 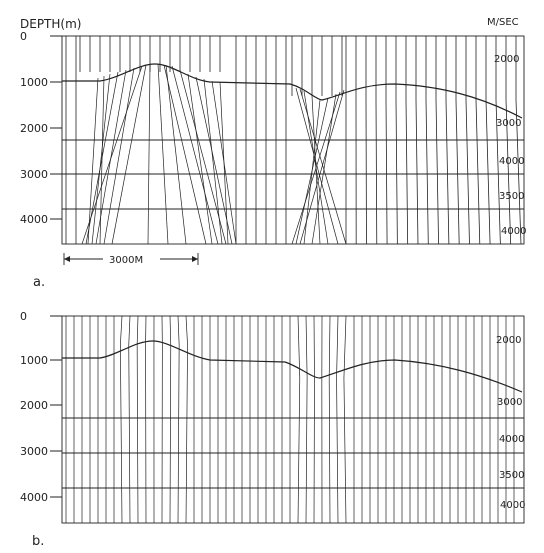 What do you see at coordinates (34, 451) in the screenshot?
I see `panel-b-depth-tick-3000: 3000` at bounding box center [34, 451].